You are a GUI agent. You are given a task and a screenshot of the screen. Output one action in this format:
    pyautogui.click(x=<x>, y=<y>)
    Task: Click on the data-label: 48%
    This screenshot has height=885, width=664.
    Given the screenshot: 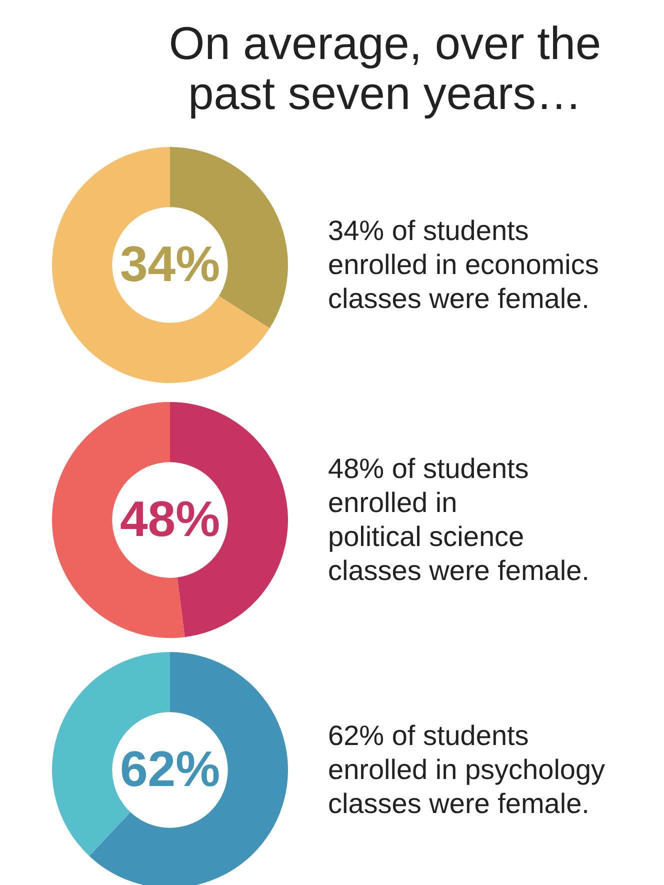 What is the action you would take?
    pyautogui.click(x=170, y=518)
    